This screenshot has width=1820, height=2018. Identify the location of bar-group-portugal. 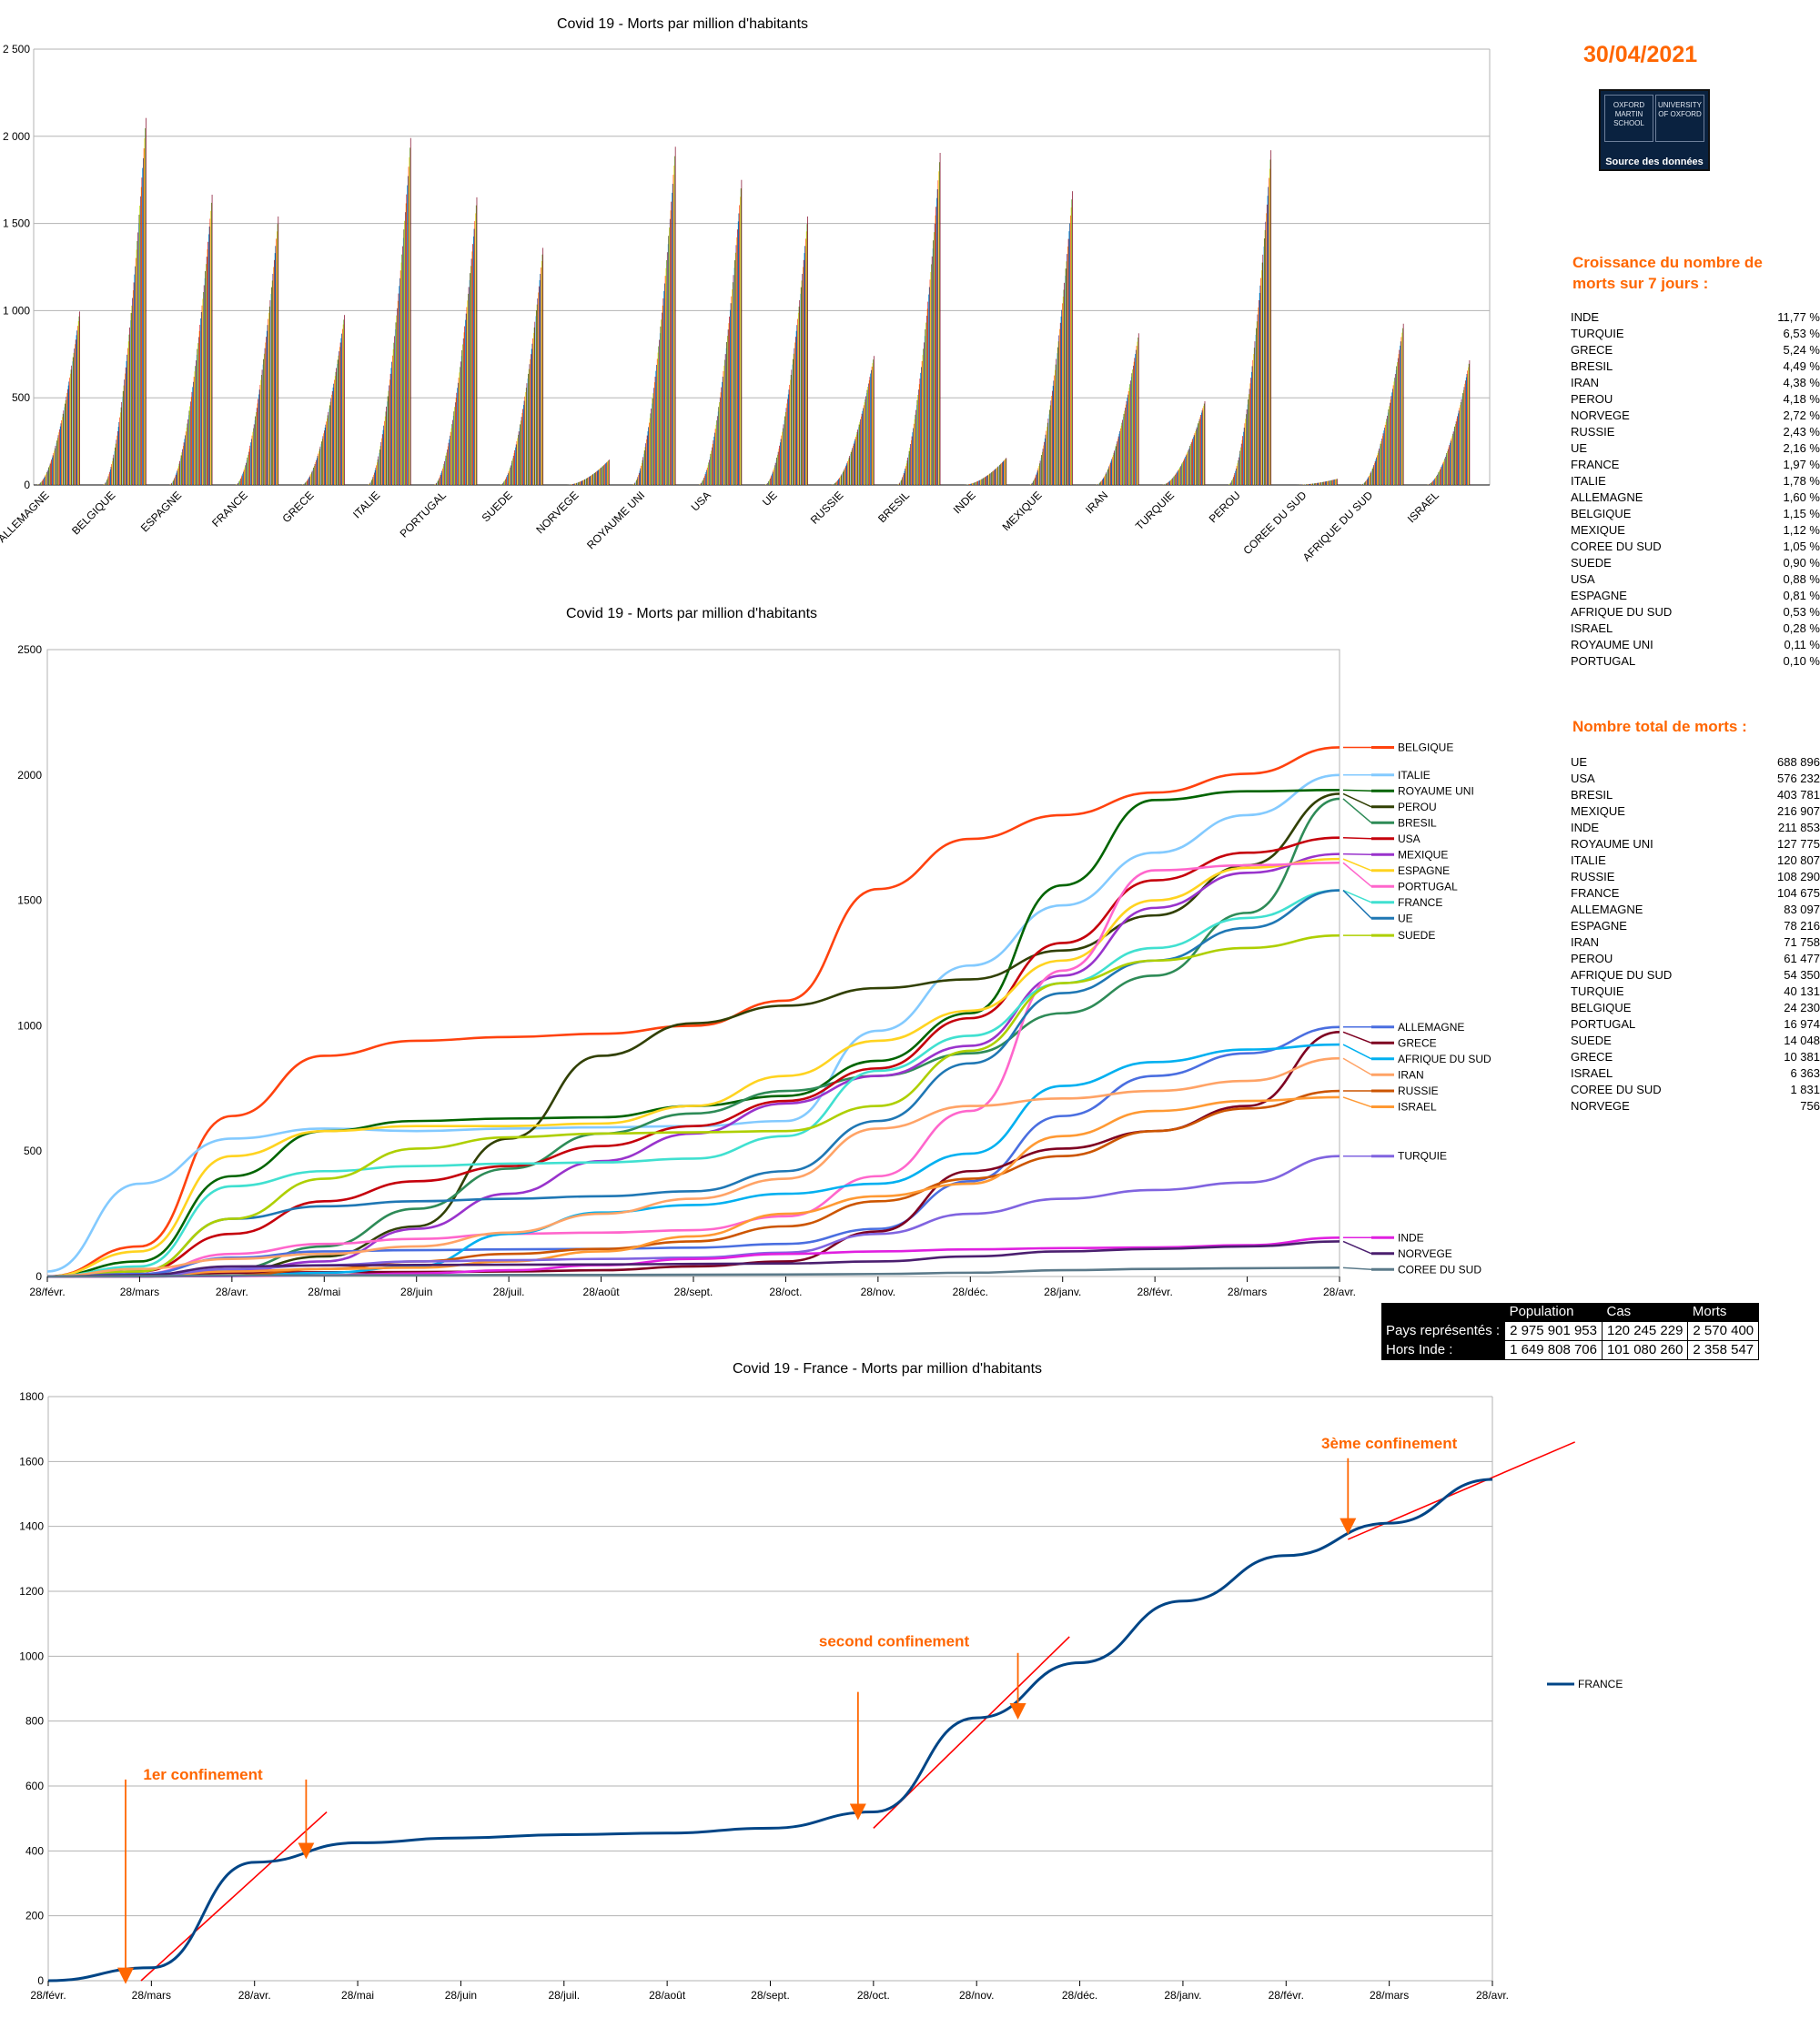
(456, 342).